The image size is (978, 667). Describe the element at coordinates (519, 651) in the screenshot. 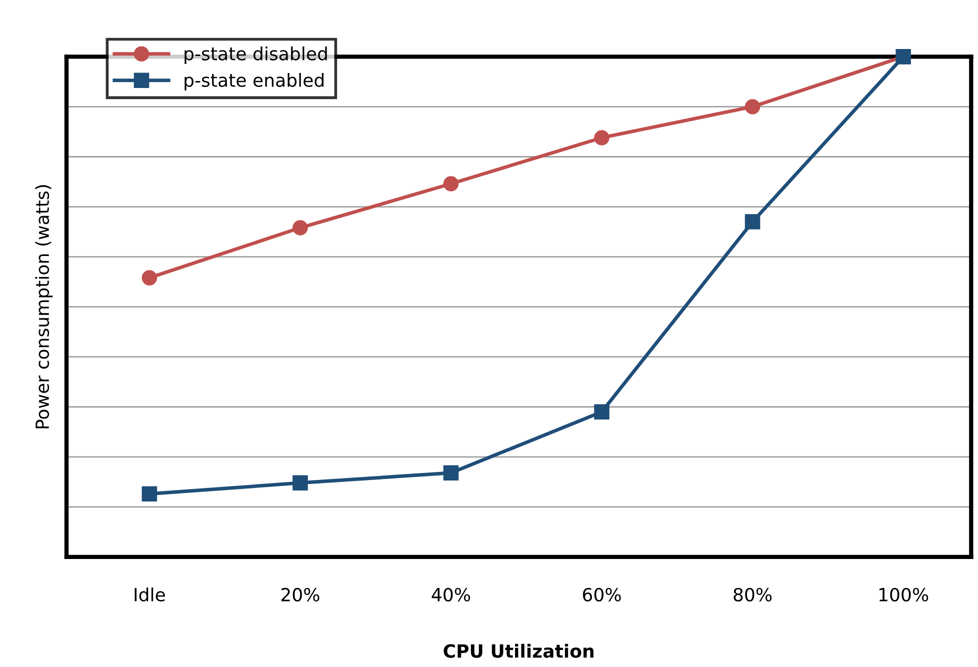

I see `x-axis-title: CPU Utilization` at that location.